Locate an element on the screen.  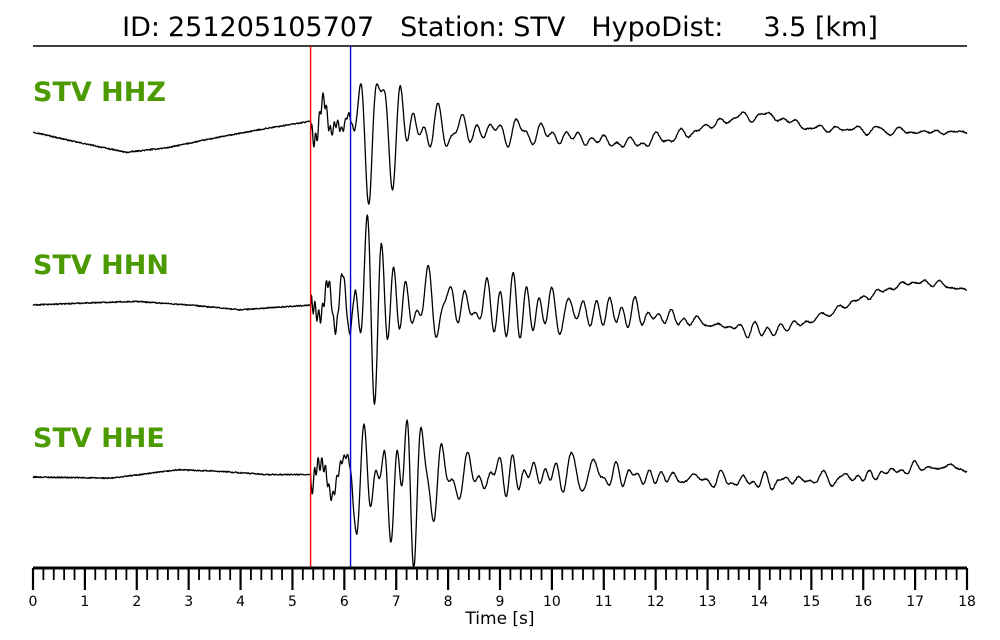
tick-label-11: 11 is located at coordinates (604, 602).